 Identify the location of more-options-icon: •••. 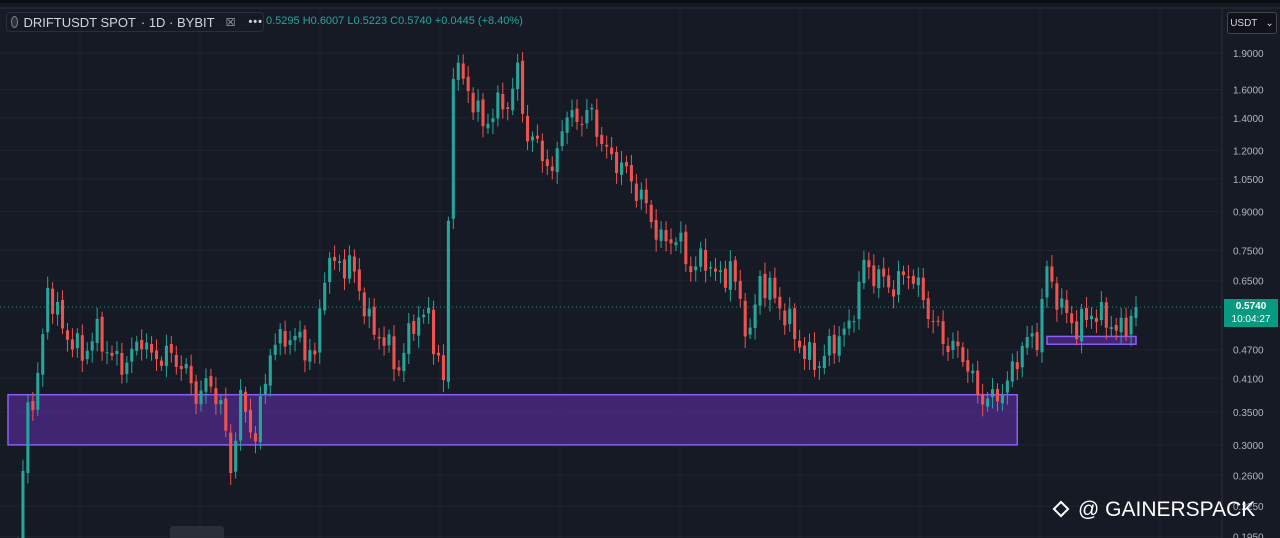
(255, 22).